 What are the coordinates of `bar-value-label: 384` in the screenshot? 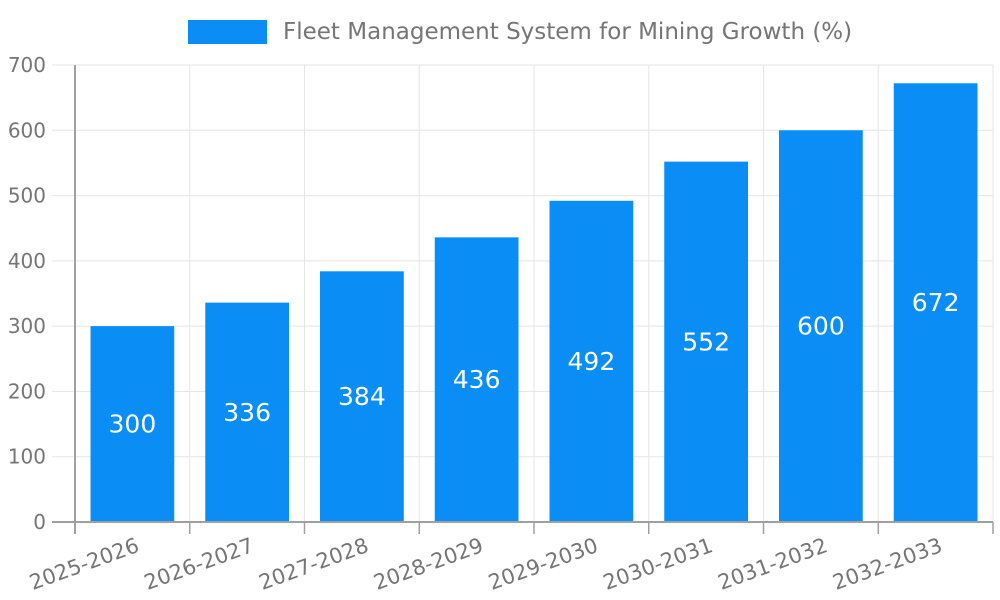 It's located at (362, 396).